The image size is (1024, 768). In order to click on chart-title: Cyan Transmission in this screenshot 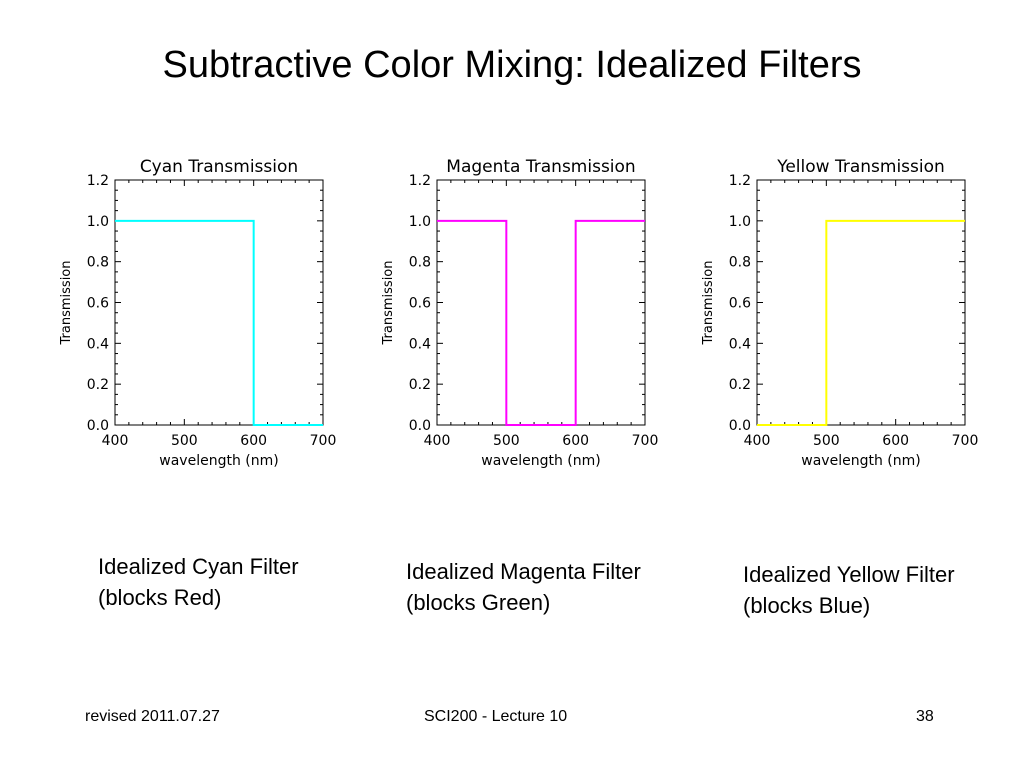, I will do `click(219, 167)`.